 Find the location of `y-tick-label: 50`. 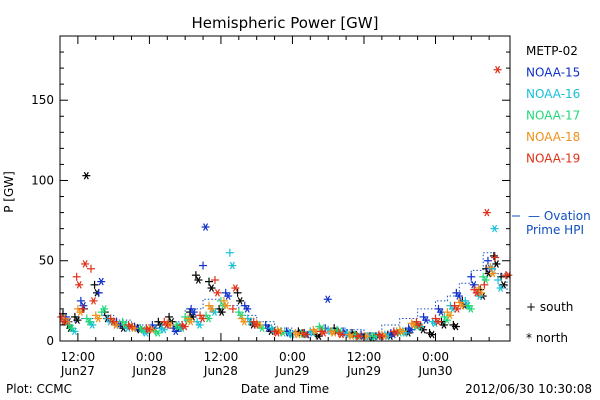

y-tick-label: 50 is located at coordinates (46, 261).